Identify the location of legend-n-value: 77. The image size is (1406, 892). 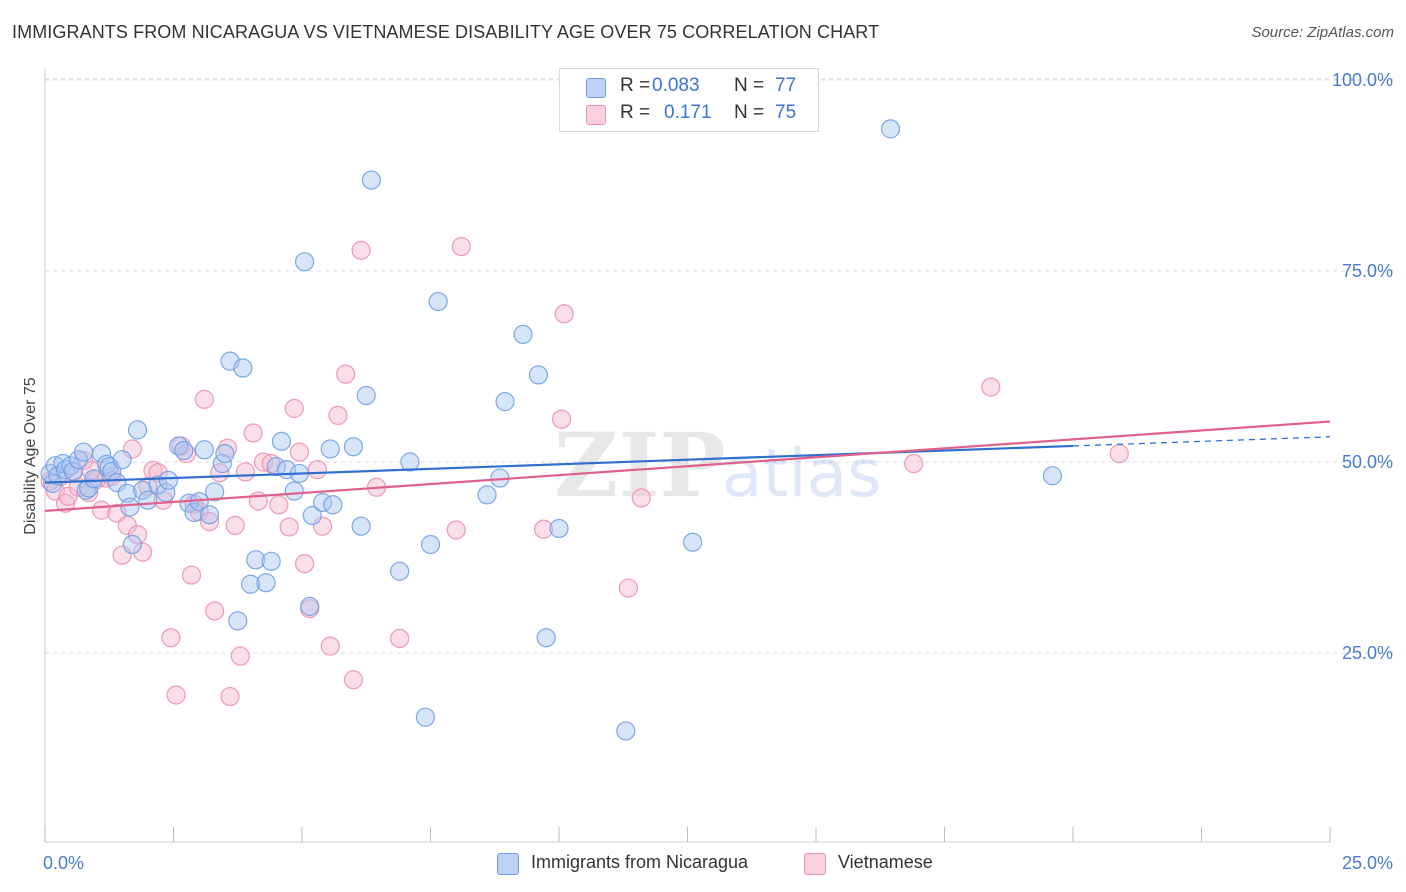
(786, 85).